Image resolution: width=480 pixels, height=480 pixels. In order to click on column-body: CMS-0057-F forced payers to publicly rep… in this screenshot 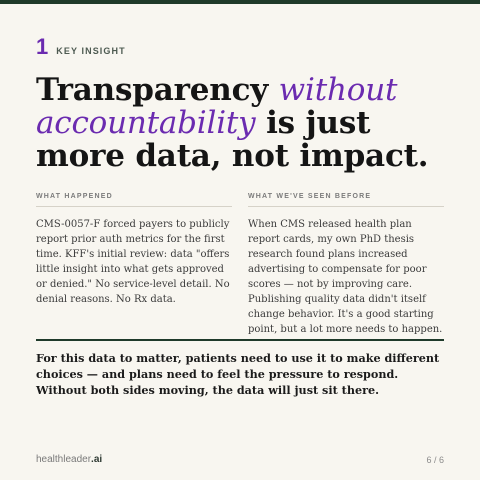, I will do `click(133, 262)`.